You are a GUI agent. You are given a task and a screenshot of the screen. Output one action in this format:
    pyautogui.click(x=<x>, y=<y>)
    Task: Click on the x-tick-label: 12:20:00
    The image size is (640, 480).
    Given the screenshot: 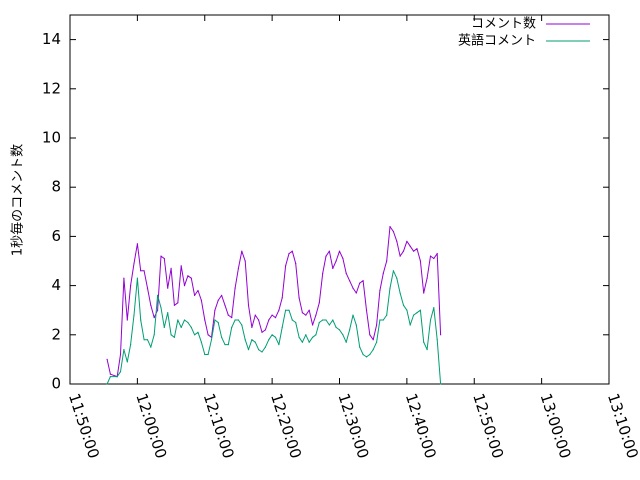 What is the action you would take?
    pyautogui.click(x=286, y=426)
    